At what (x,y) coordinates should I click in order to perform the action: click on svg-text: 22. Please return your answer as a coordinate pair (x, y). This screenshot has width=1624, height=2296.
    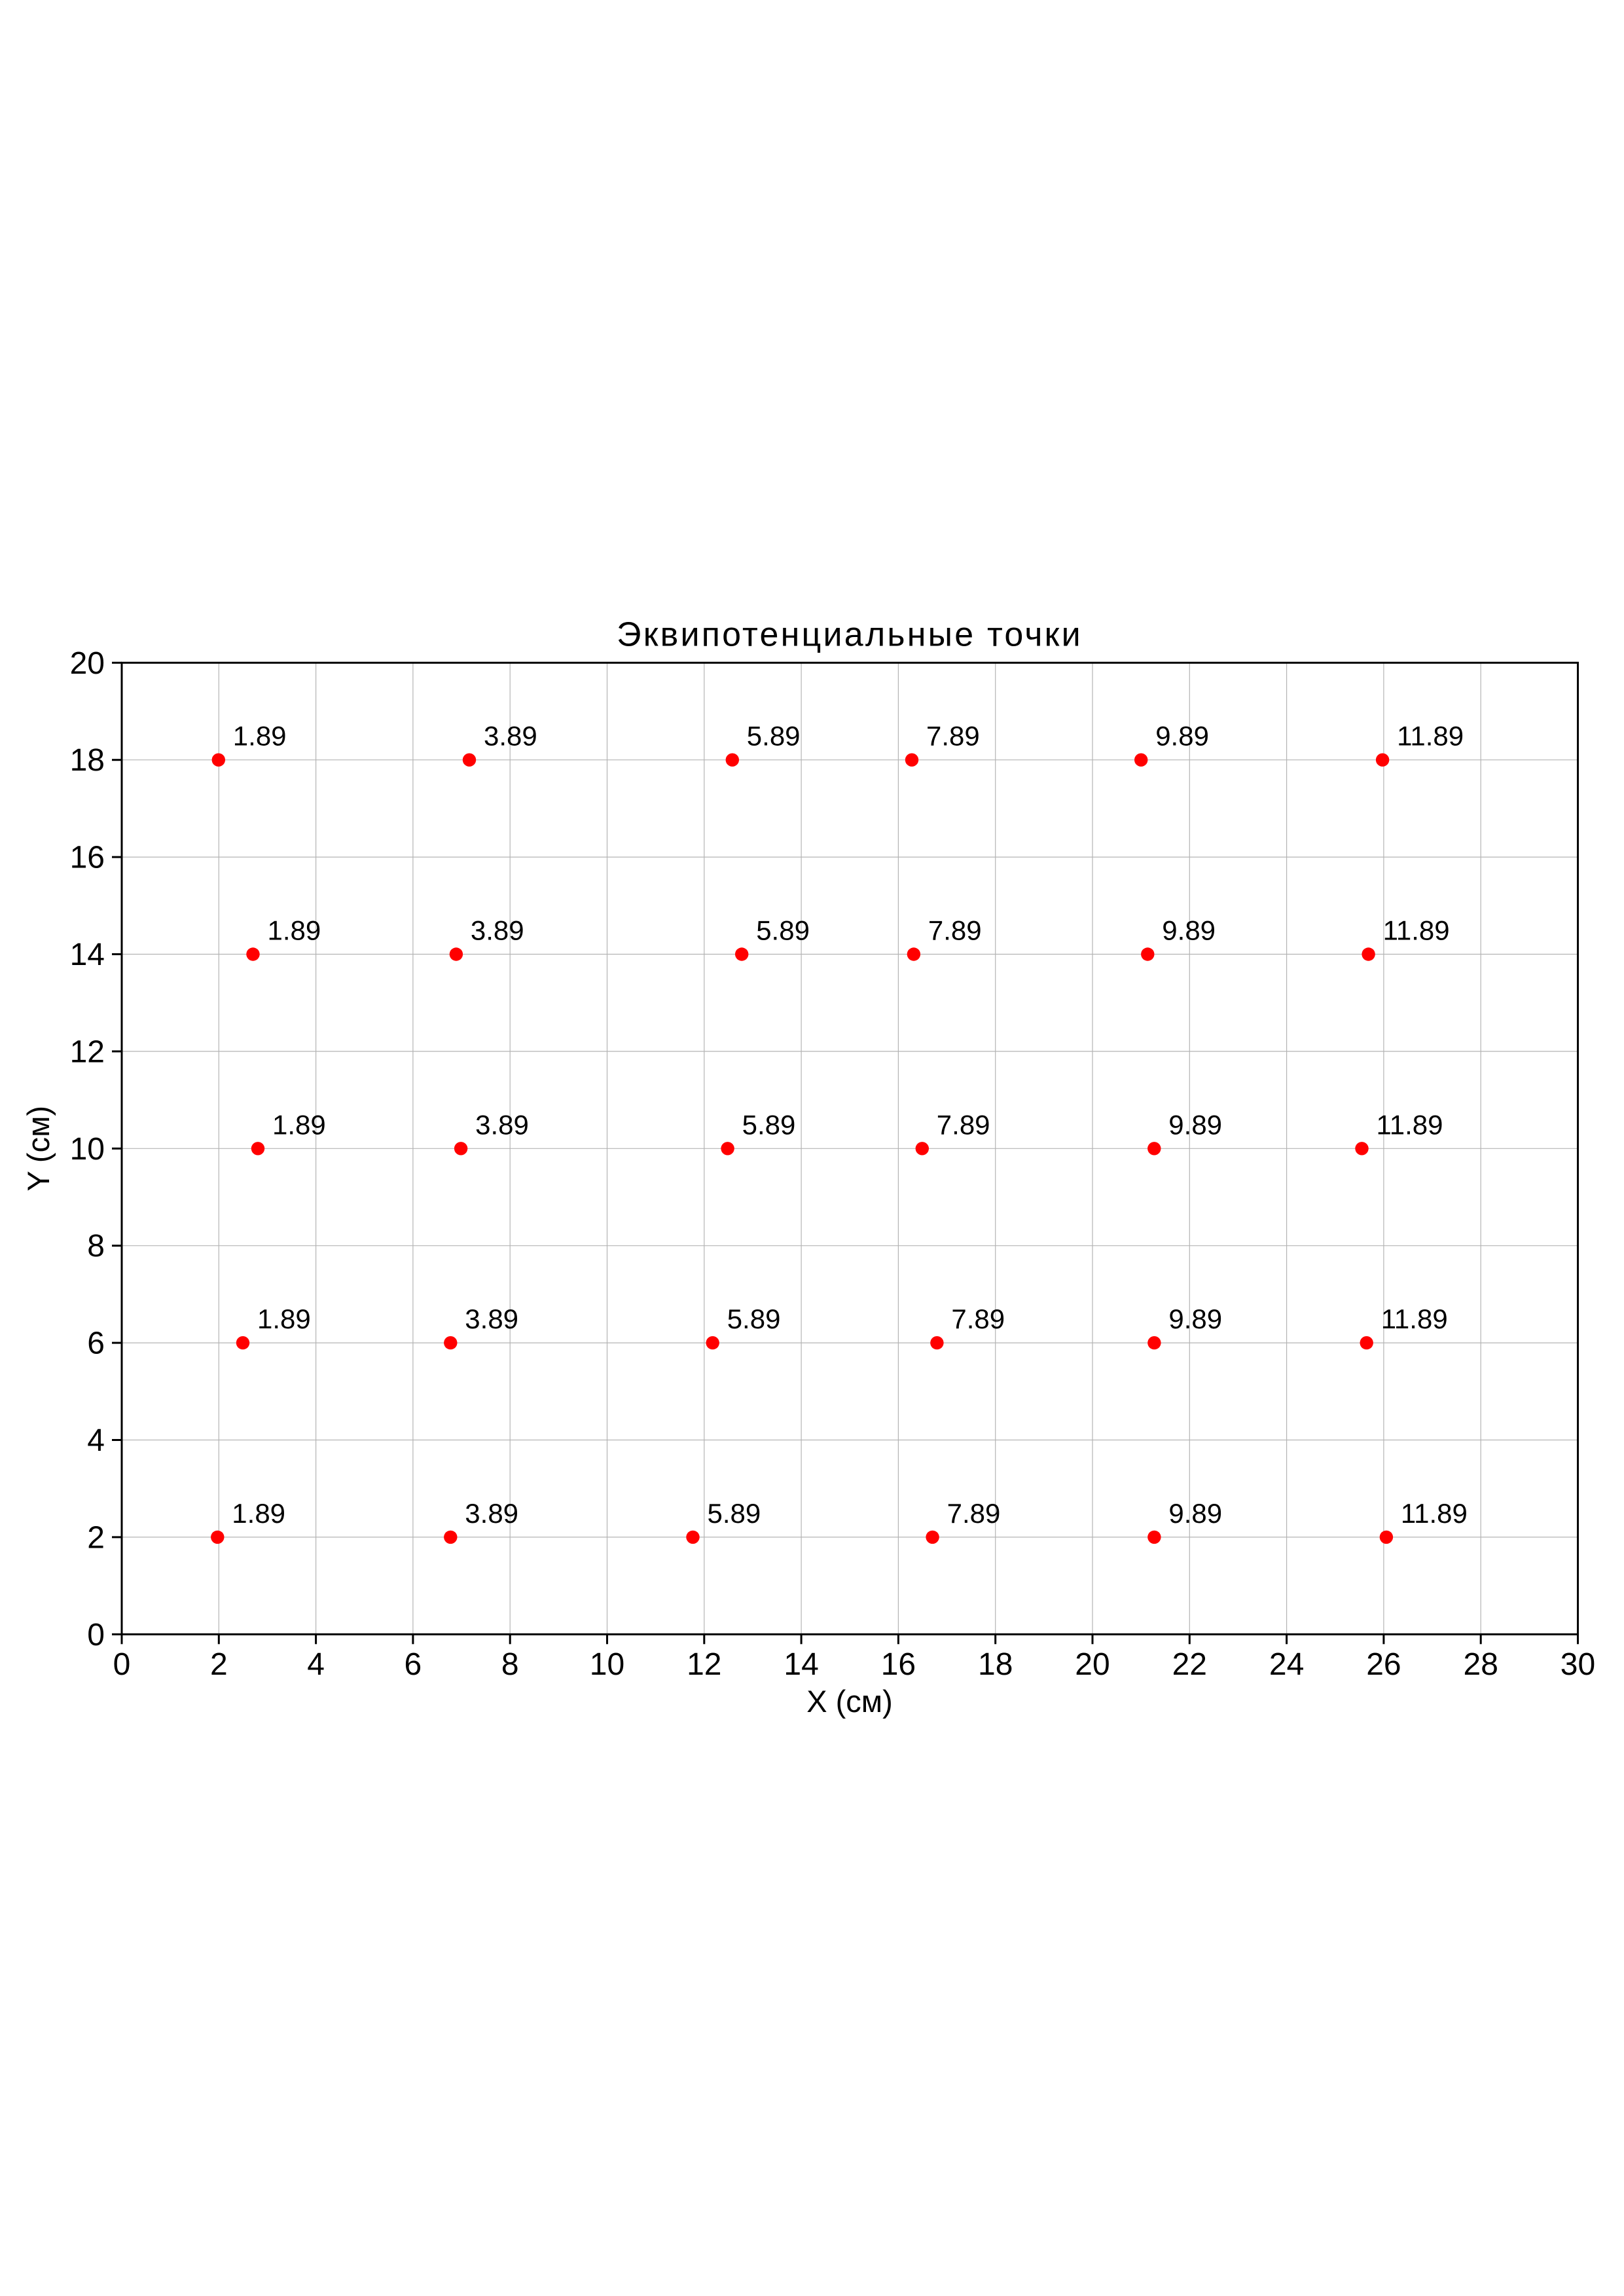
    Looking at the image, I should click on (1189, 1664).